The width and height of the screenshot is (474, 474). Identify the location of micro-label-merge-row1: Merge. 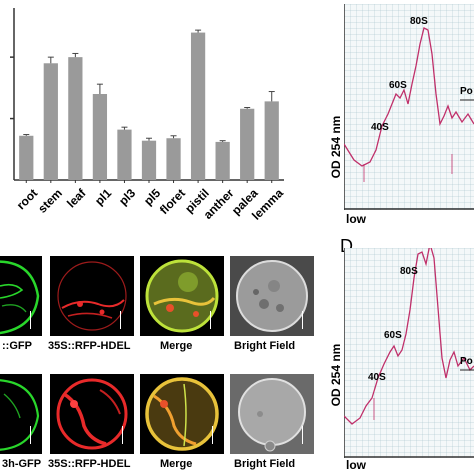
(176, 346).